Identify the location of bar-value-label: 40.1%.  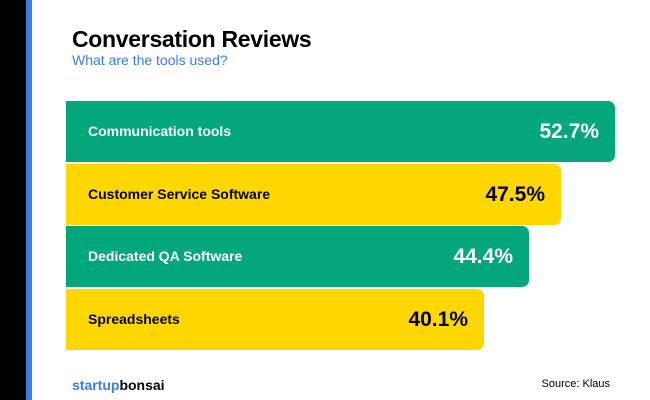
(438, 319).